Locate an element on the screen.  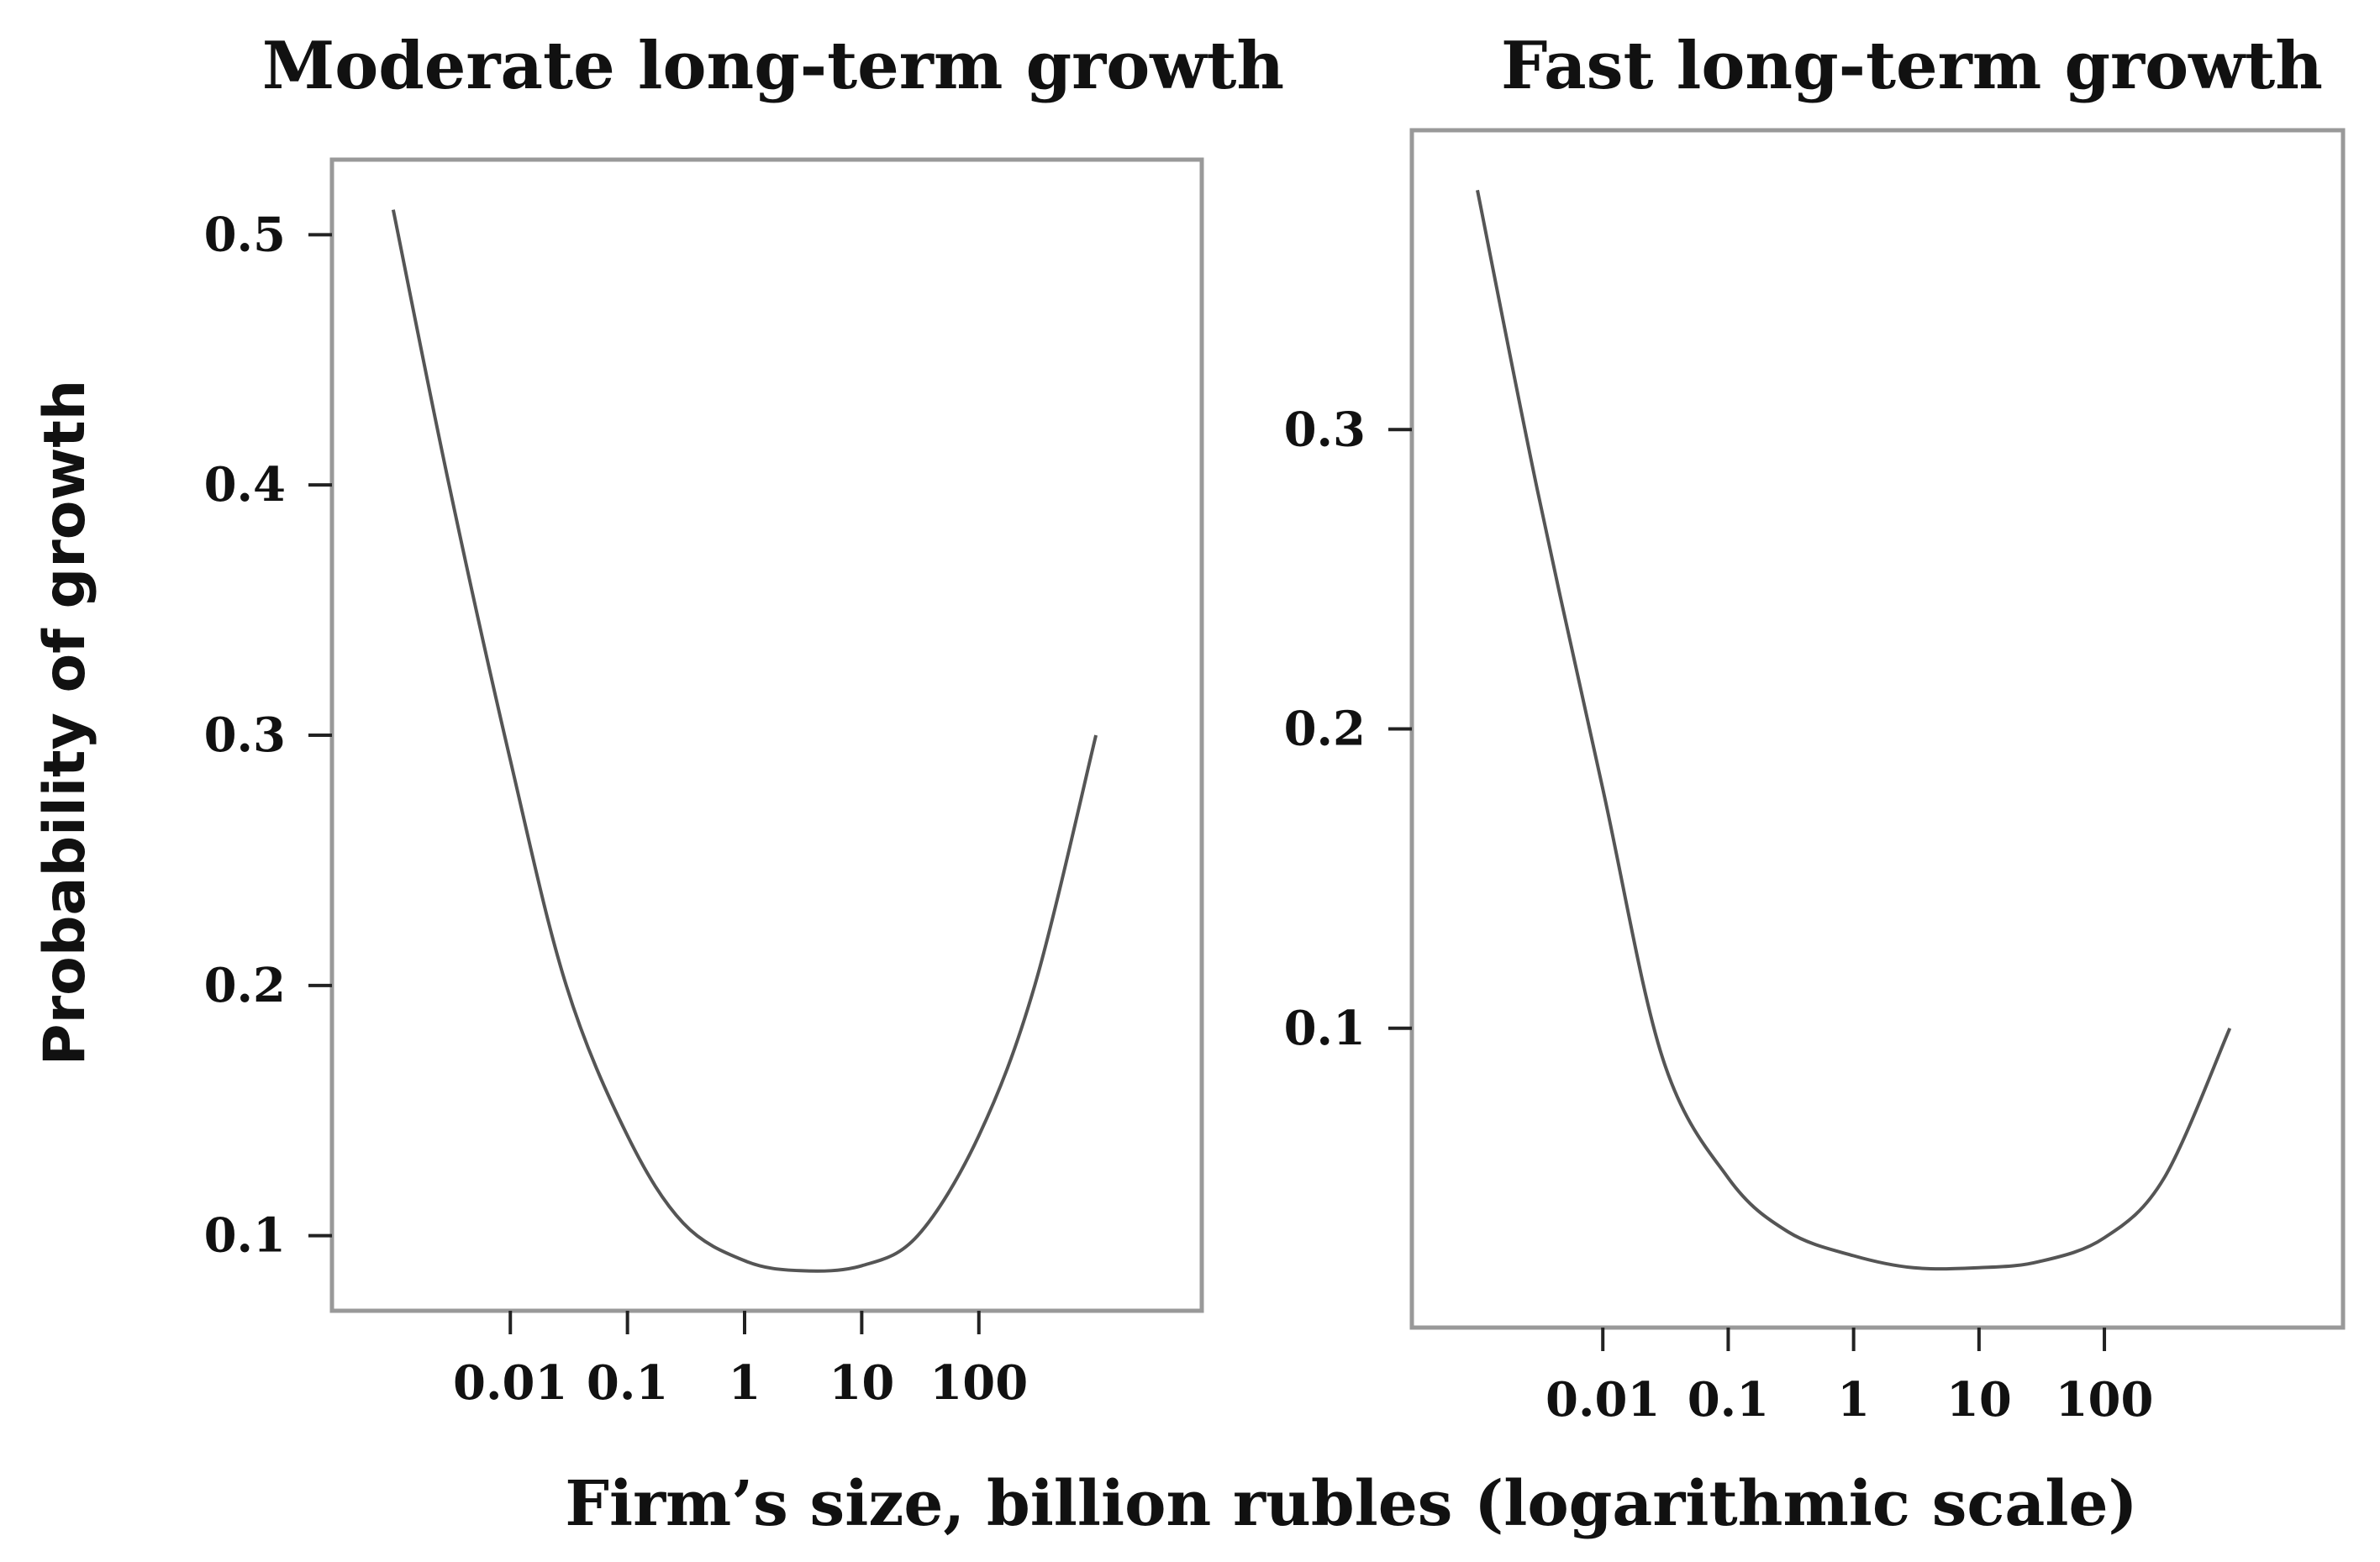
x-tick-label-fast: 100 is located at coordinates (2105, 1400).